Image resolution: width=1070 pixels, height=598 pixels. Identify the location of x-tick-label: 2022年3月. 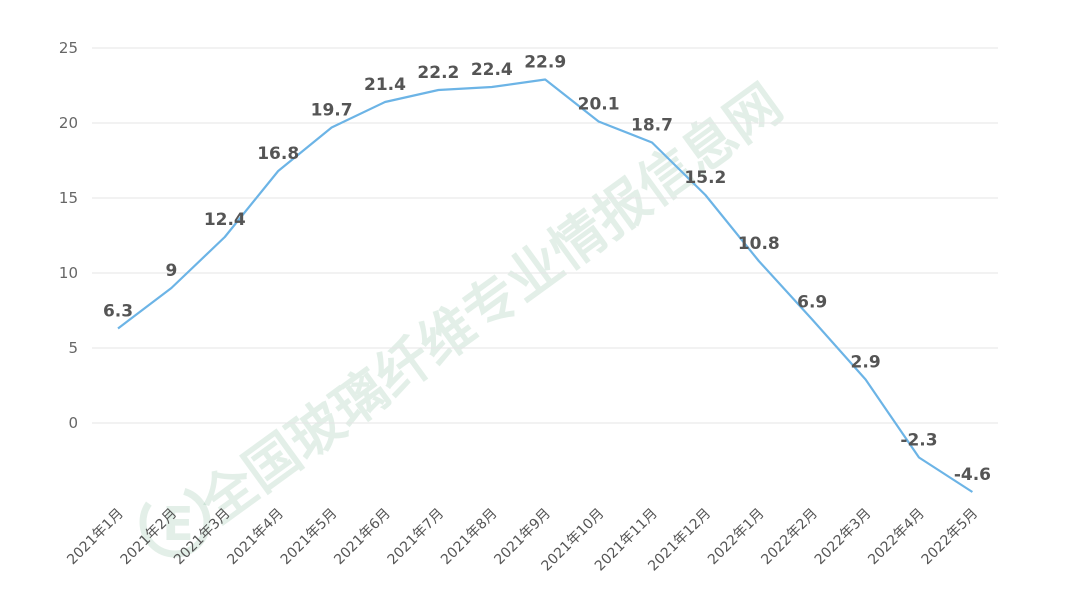
(843, 537).